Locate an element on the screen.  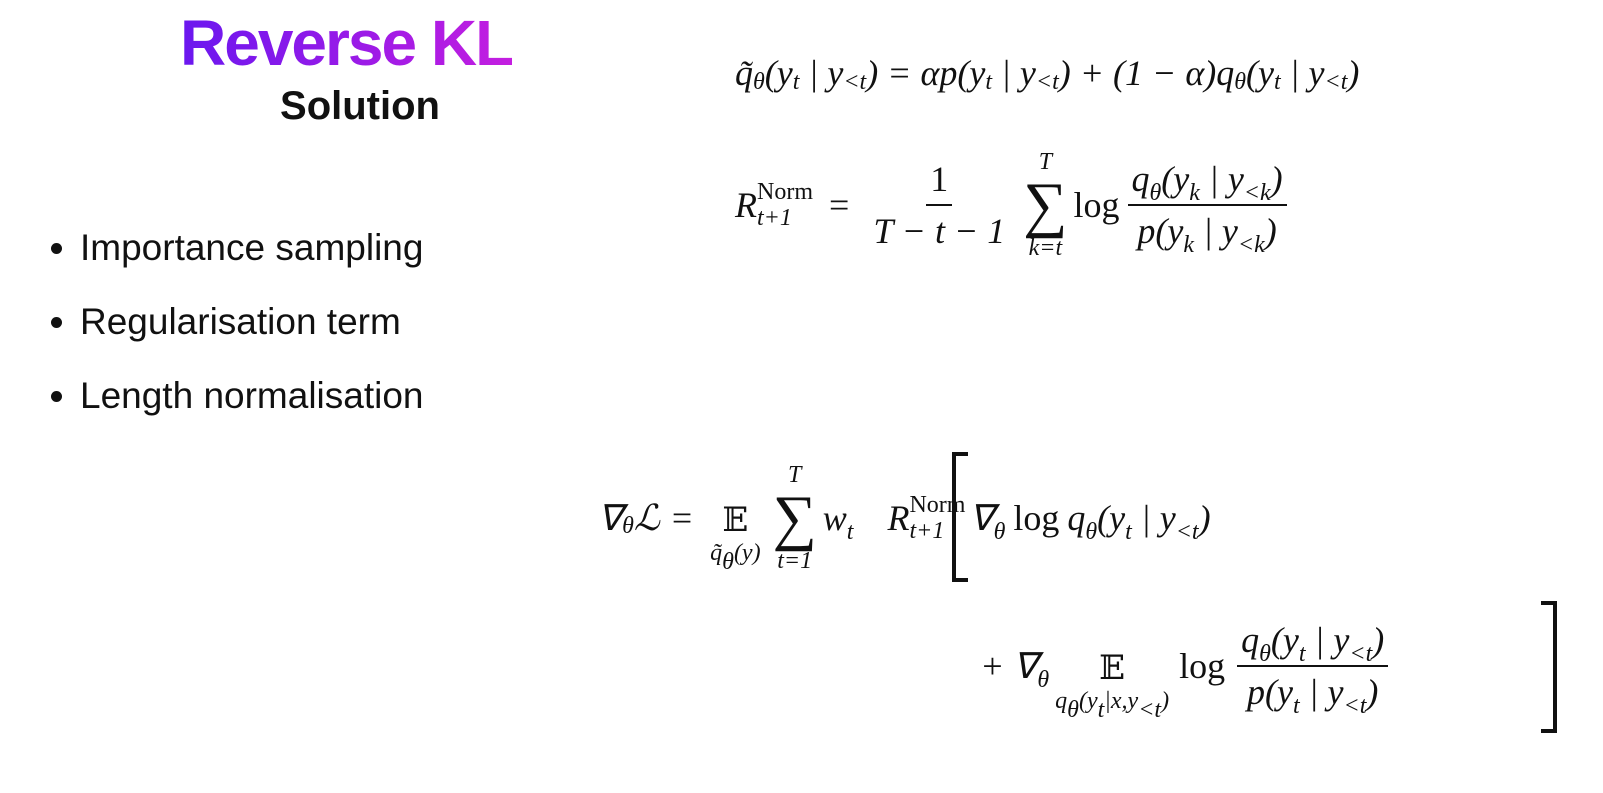
math-group: wt is located at coordinates (838, 521).